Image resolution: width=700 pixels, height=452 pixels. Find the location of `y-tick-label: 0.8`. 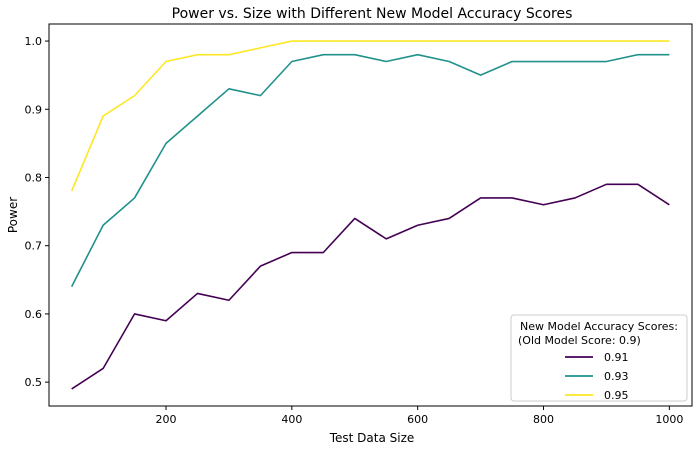

y-tick-label: 0.8 is located at coordinates (34, 177).